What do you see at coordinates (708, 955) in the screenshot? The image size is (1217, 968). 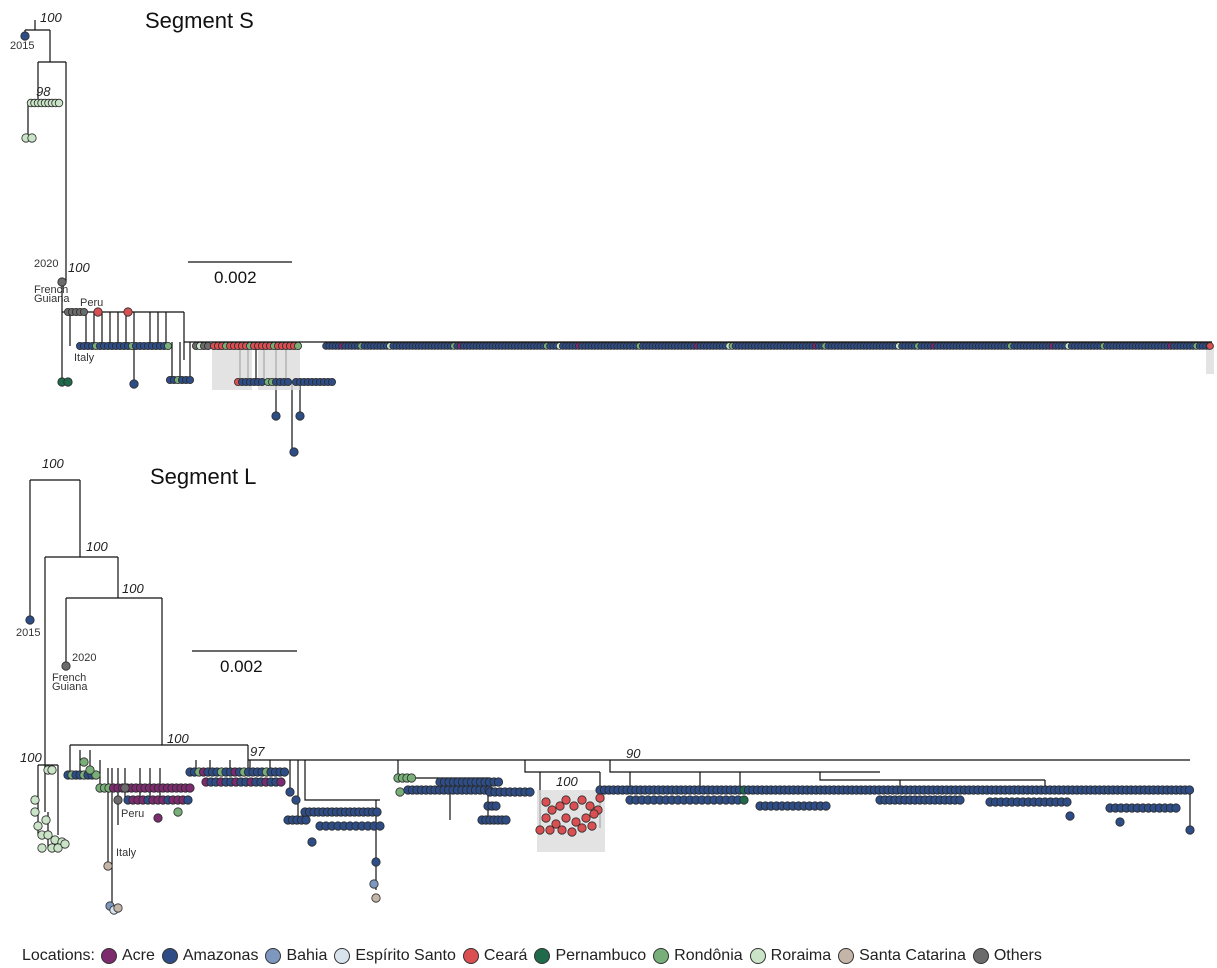 I see `legend-label-rondonia: Rondônia` at bounding box center [708, 955].